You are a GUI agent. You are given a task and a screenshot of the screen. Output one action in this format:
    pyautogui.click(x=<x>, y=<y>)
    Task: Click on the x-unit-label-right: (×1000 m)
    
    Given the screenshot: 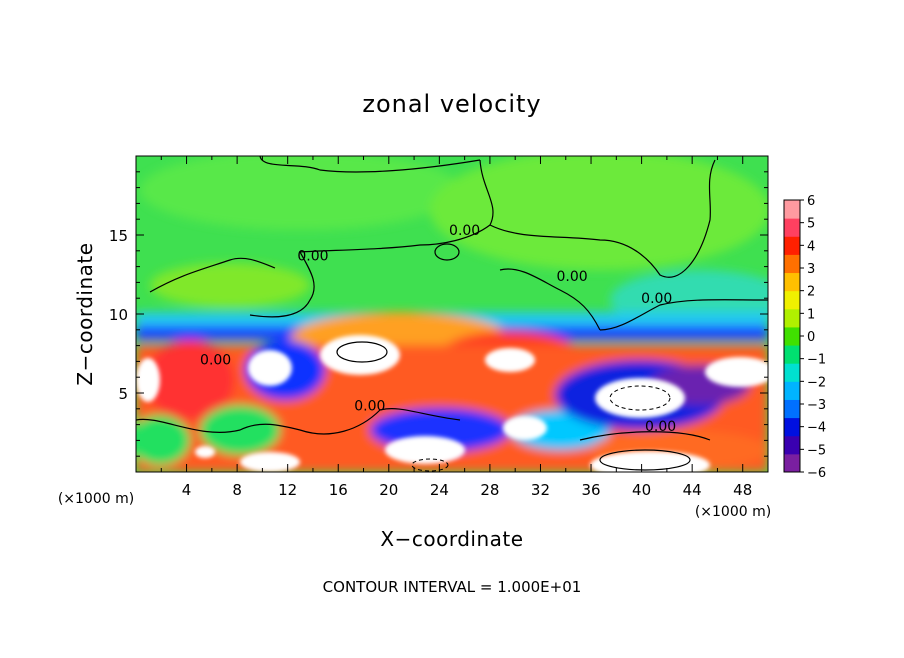 What is the action you would take?
    pyautogui.click(x=733, y=512)
    